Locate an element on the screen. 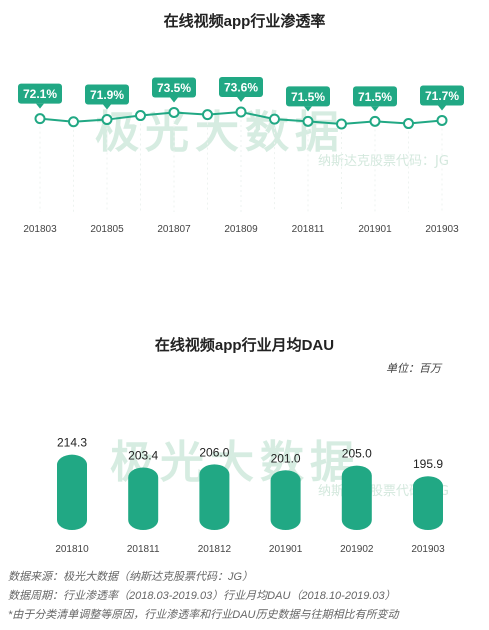 This screenshot has width=489, height=630. dau-chart-title: 在线视频app行业月均DAU is located at coordinates (244, 345).